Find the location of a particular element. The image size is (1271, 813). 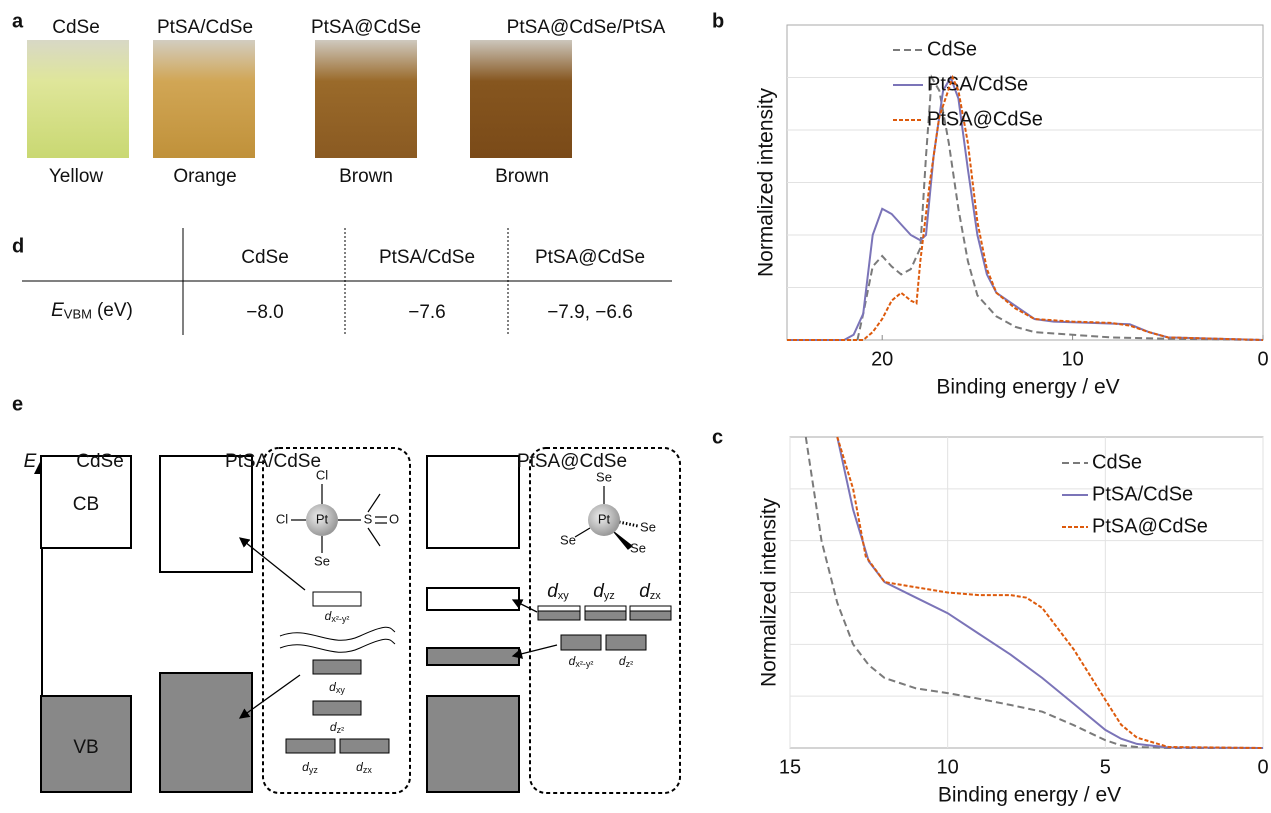

color-label: Orange is located at coordinates (204, 176).